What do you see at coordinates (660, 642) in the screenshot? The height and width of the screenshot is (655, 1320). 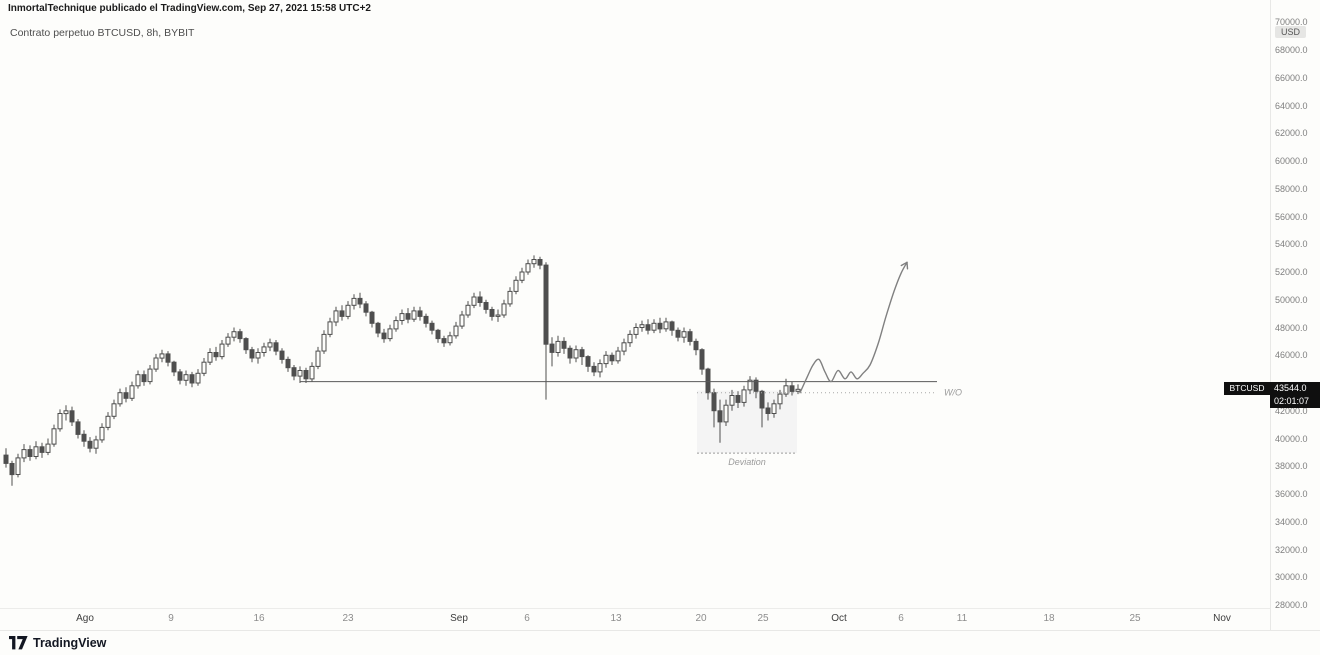 I see `footer-bar: TradingView` at bounding box center [660, 642].